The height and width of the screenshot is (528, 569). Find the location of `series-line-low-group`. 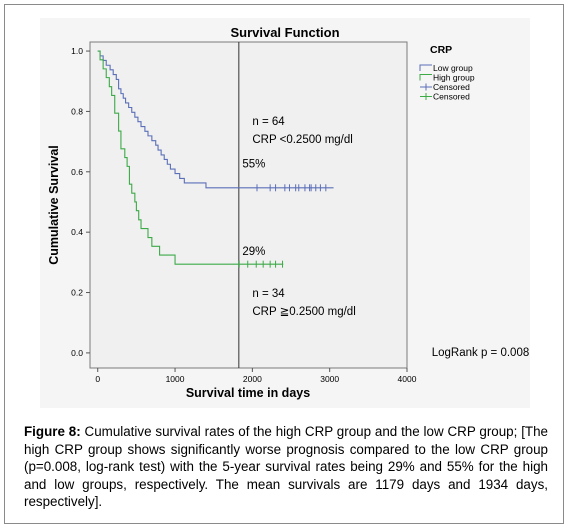

series-line-low-group is located at coordinates (215, 119).